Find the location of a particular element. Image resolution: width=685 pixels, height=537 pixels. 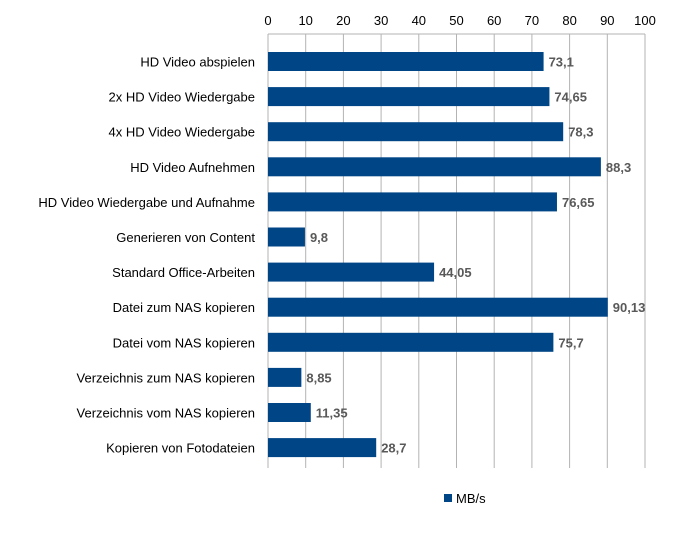

category-label-6: Generieren von Content is located at coordinates (185, 237).